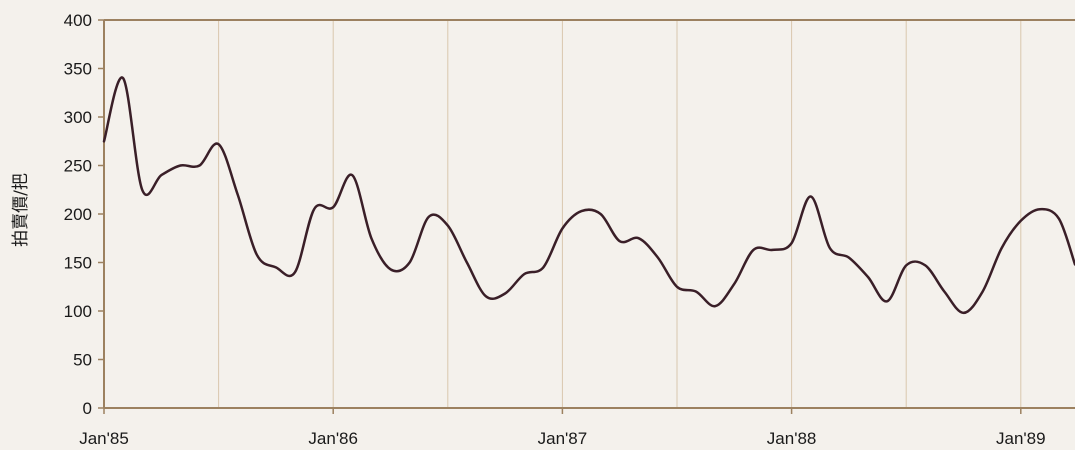 This screenshot has width=1075, height=450. I want to click on y-tick-label-200: 200, so click(78, 214).